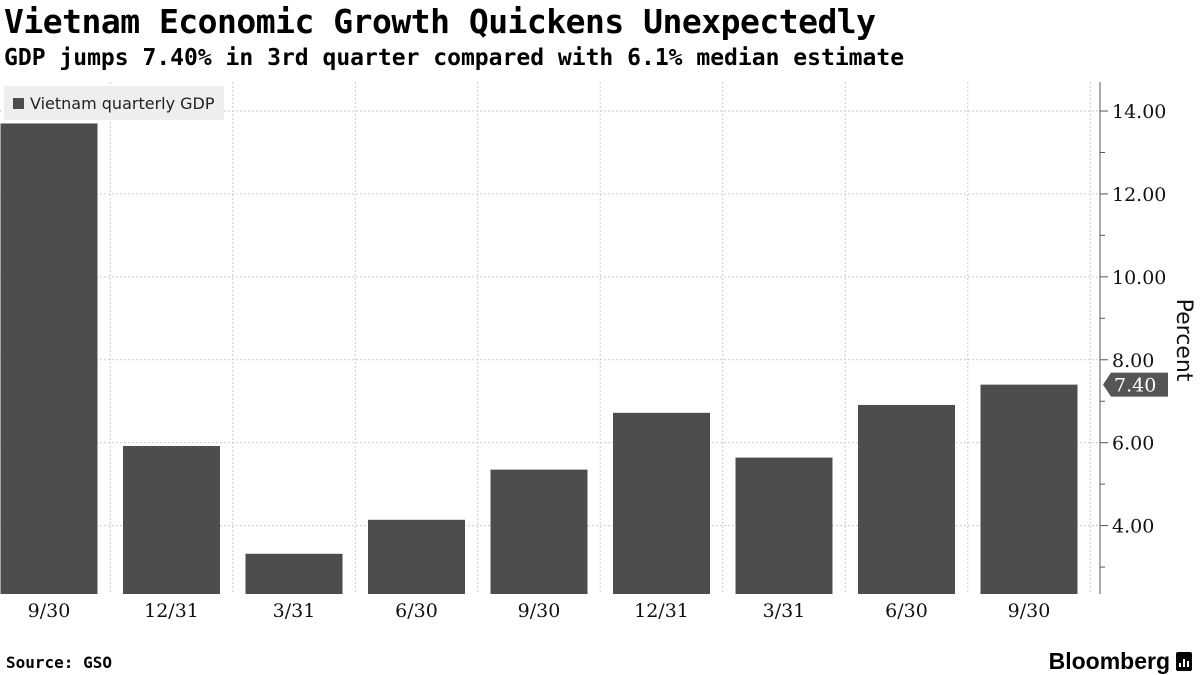 The width and height of the screenshot is (1200, 675). I want to click on bloomberg-bars-icon, so click(1184, 661).